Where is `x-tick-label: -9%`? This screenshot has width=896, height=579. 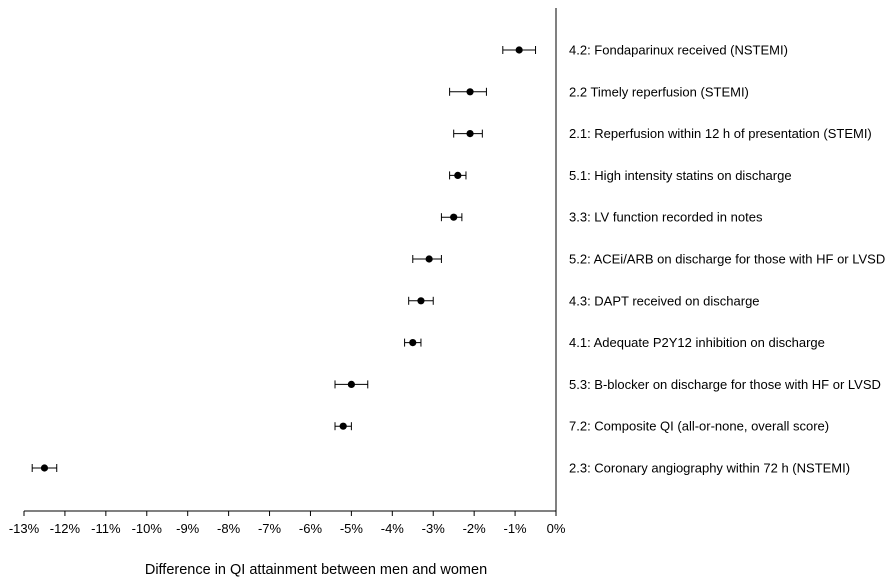
x-tick-label: -9% is located at coordinates (188, 528).